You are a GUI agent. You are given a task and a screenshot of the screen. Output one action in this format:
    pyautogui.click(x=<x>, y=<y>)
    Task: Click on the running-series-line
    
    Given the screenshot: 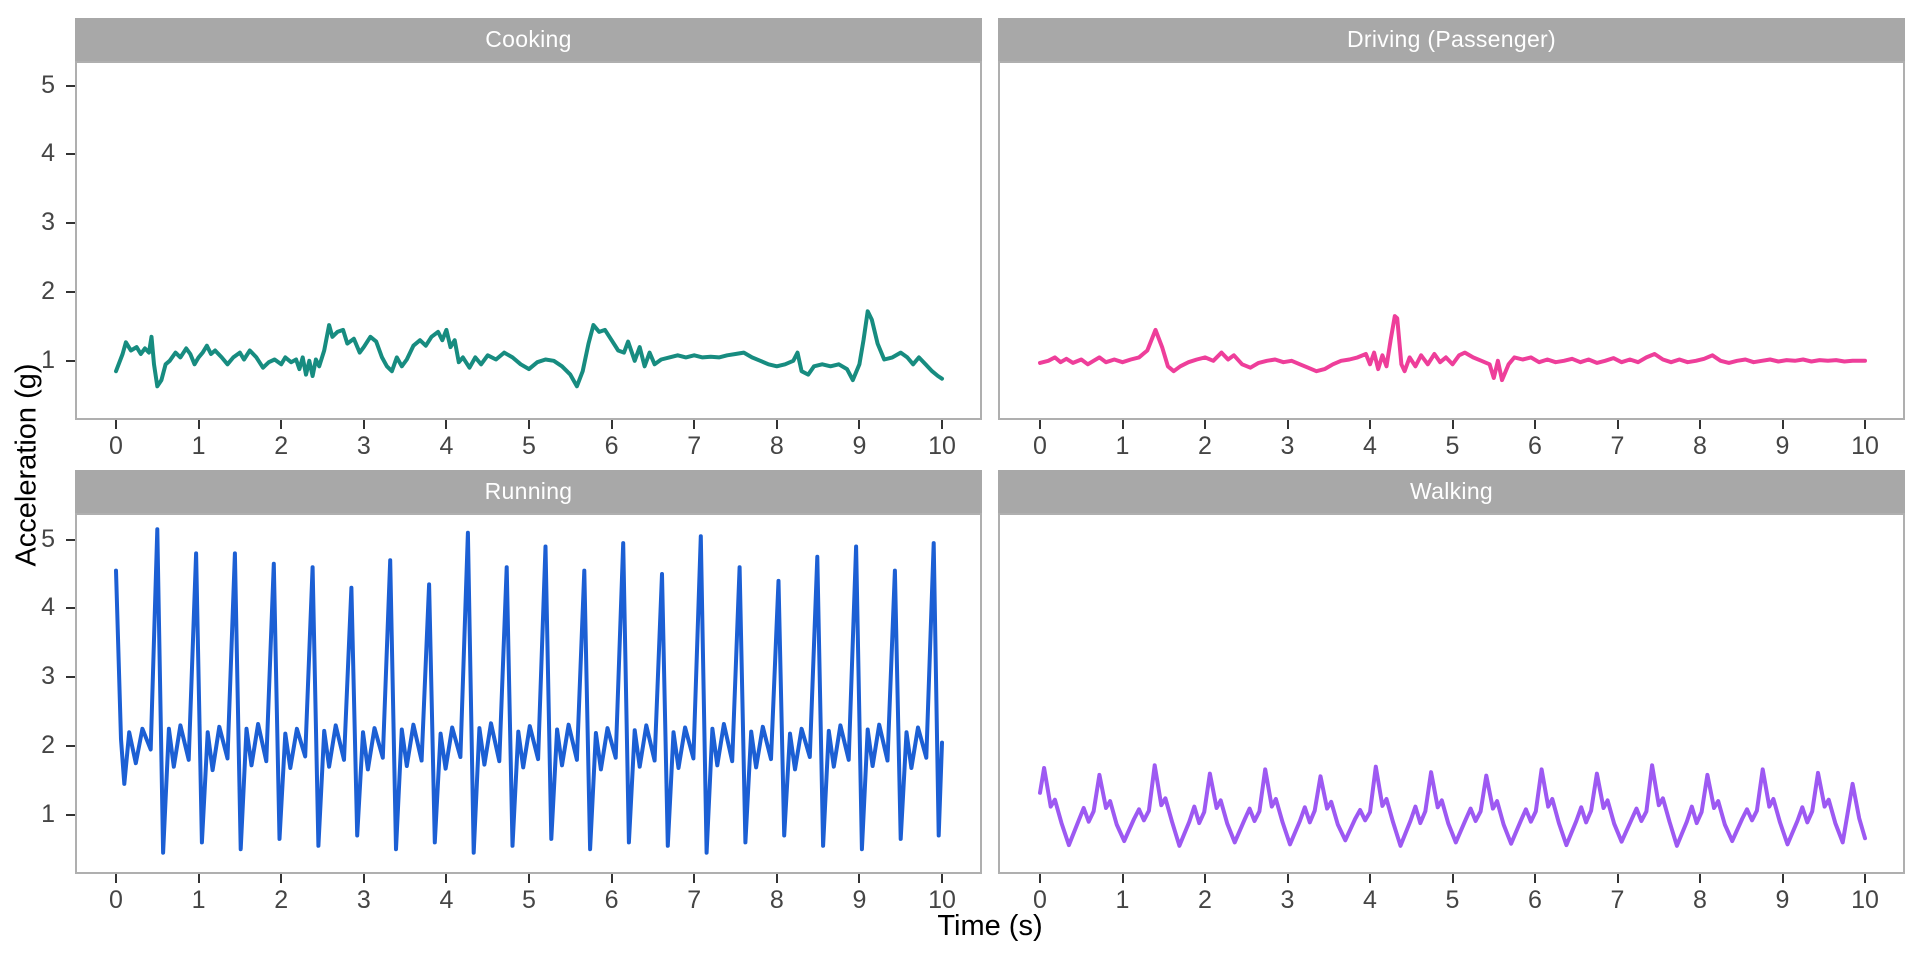 What is the action you would take?
    pyautogui.click(x=529, y=691)
    